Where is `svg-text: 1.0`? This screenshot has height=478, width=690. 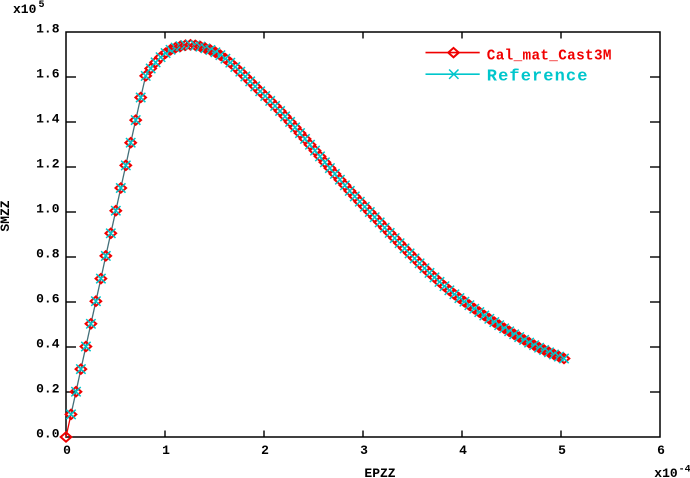 svg-text: 1.0 is located at coordinates (48, 209).